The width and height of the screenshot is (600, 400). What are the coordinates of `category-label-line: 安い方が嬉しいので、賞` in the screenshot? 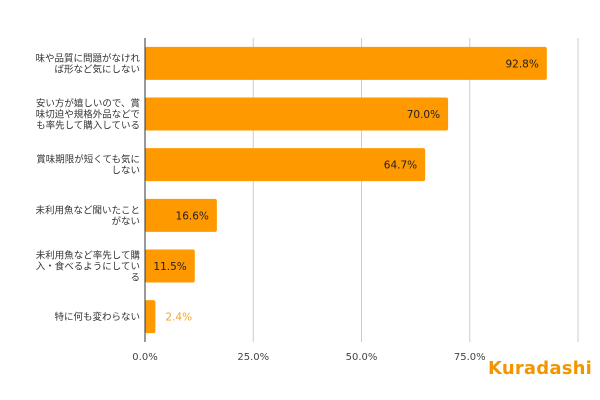 It's located at (88, 104).